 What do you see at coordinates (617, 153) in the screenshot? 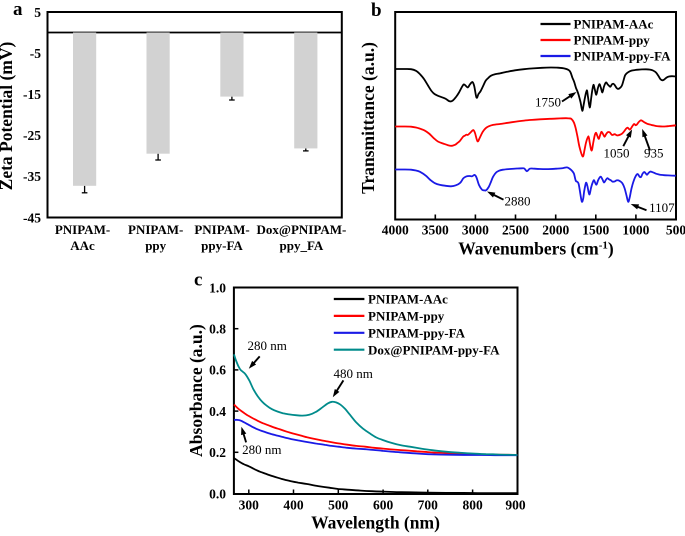
I see `svg-text: 1050` at bounding box center [617, 153].